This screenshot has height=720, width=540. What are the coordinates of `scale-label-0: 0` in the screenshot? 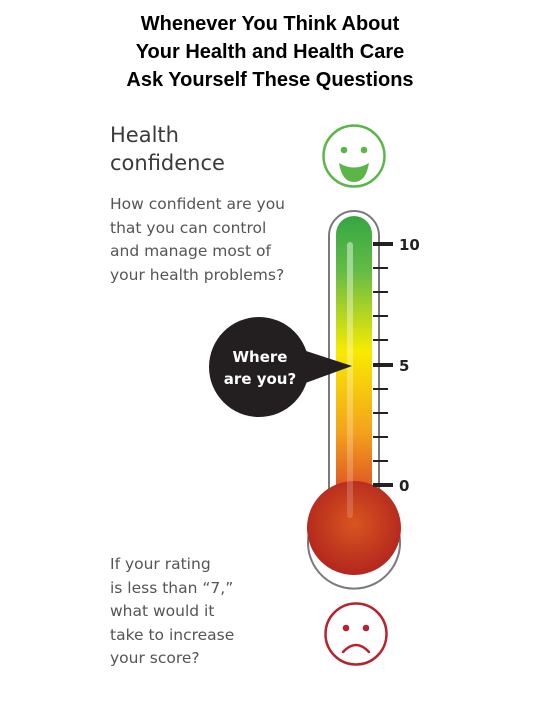 It's located at (404, 486).